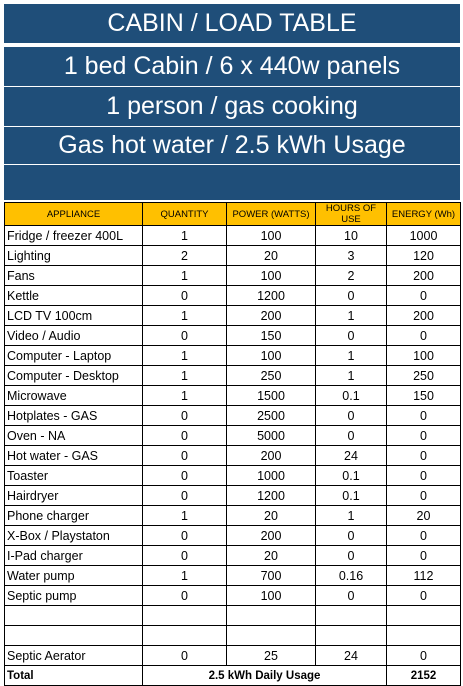  I want to click on cell-power: 5000, so click(271, 435).